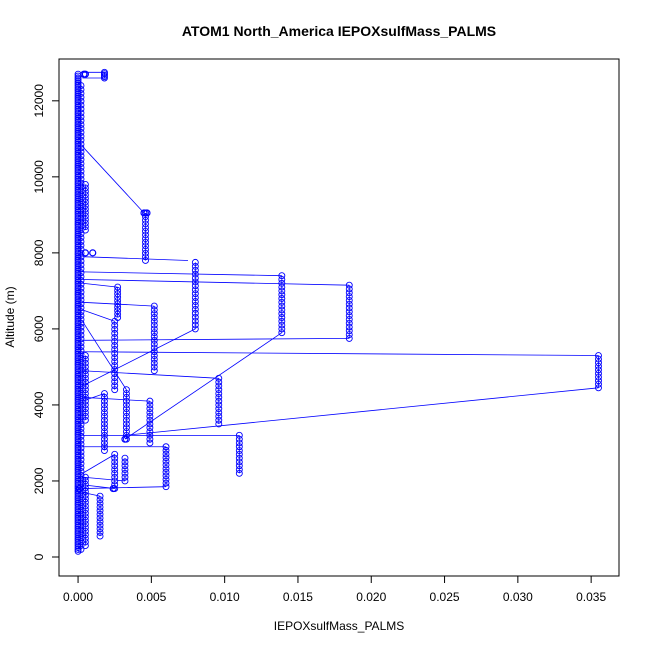 Image resolution: width=650 pixels, height=650 pixels. What do you see at coordinates (39, 328) in the screenshot?
I see `y-tick-label: 6000` at bounding box center [39, 328].